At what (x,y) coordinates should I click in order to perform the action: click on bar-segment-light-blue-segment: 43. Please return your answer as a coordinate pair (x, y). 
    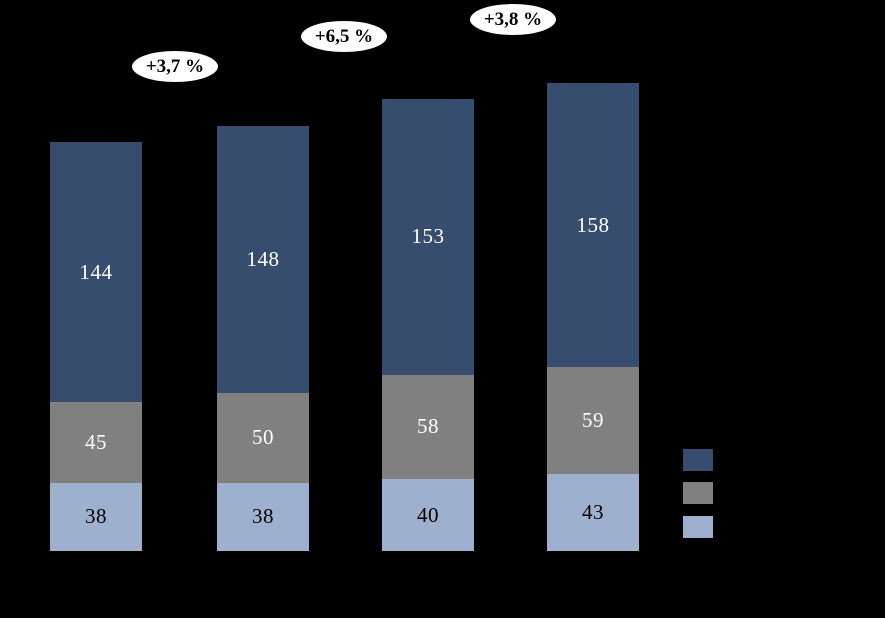
    Looking at the image, I should click on (593, 512).